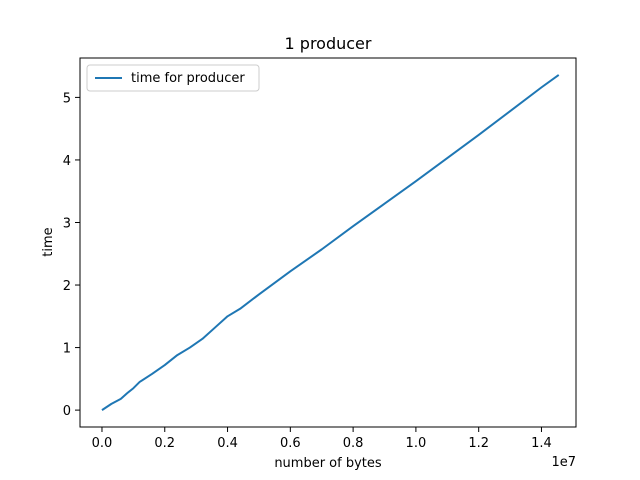 This screenshot has height=480, width=640. What do you see at coordinates (227, 443) in the screenshot?
I see `x-tick-label: 0.4` at bounding box center [227, 443].